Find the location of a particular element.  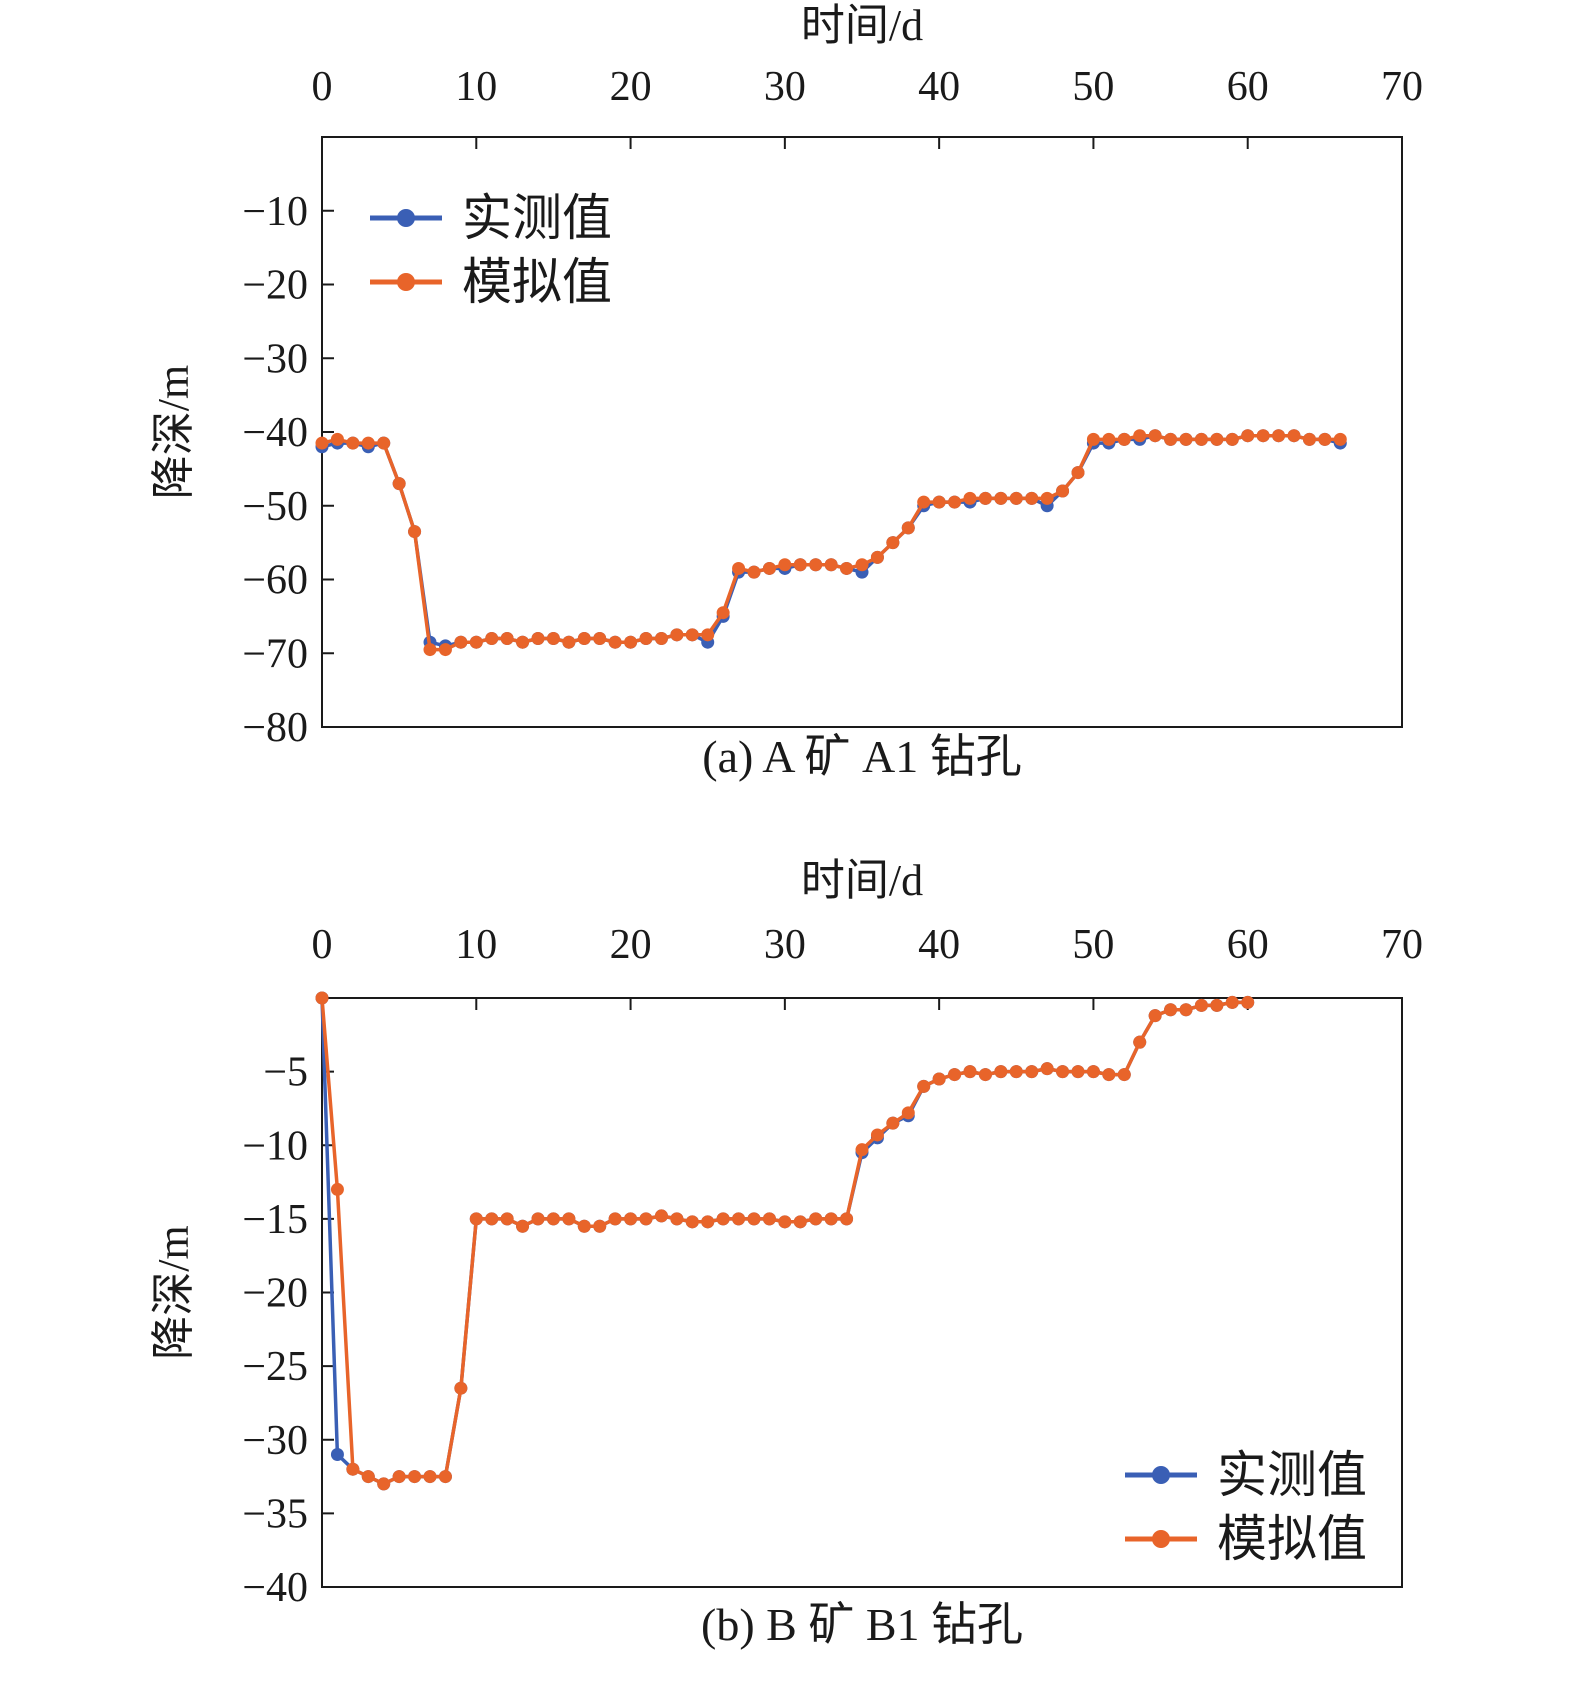

x-axis-title: 时间/d is located at coordinates (862, 880).